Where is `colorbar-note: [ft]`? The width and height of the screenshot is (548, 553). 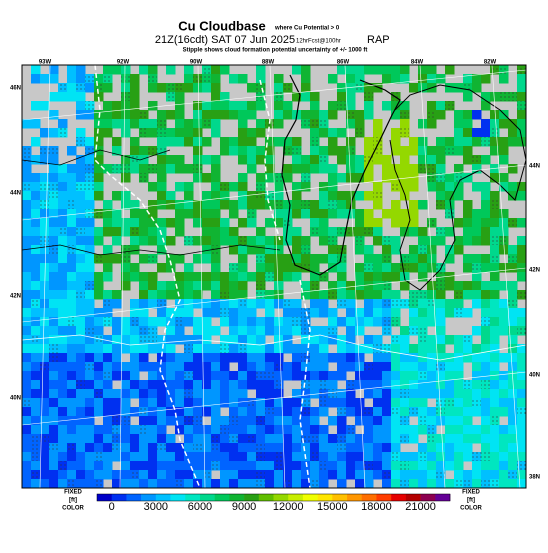
colorbar-note: [ft] is located at coordinates (73, 501).